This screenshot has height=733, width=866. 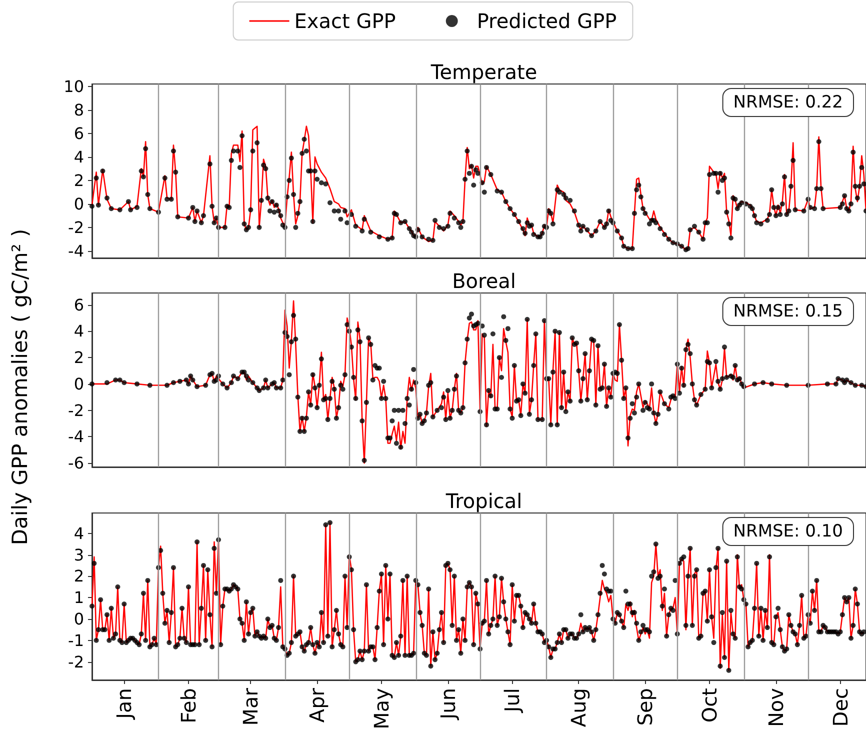 What do you see at coordinates (645, 707) in the screenshot?
I see `x-tick-label: Sep` at bounding box center [645, 707].